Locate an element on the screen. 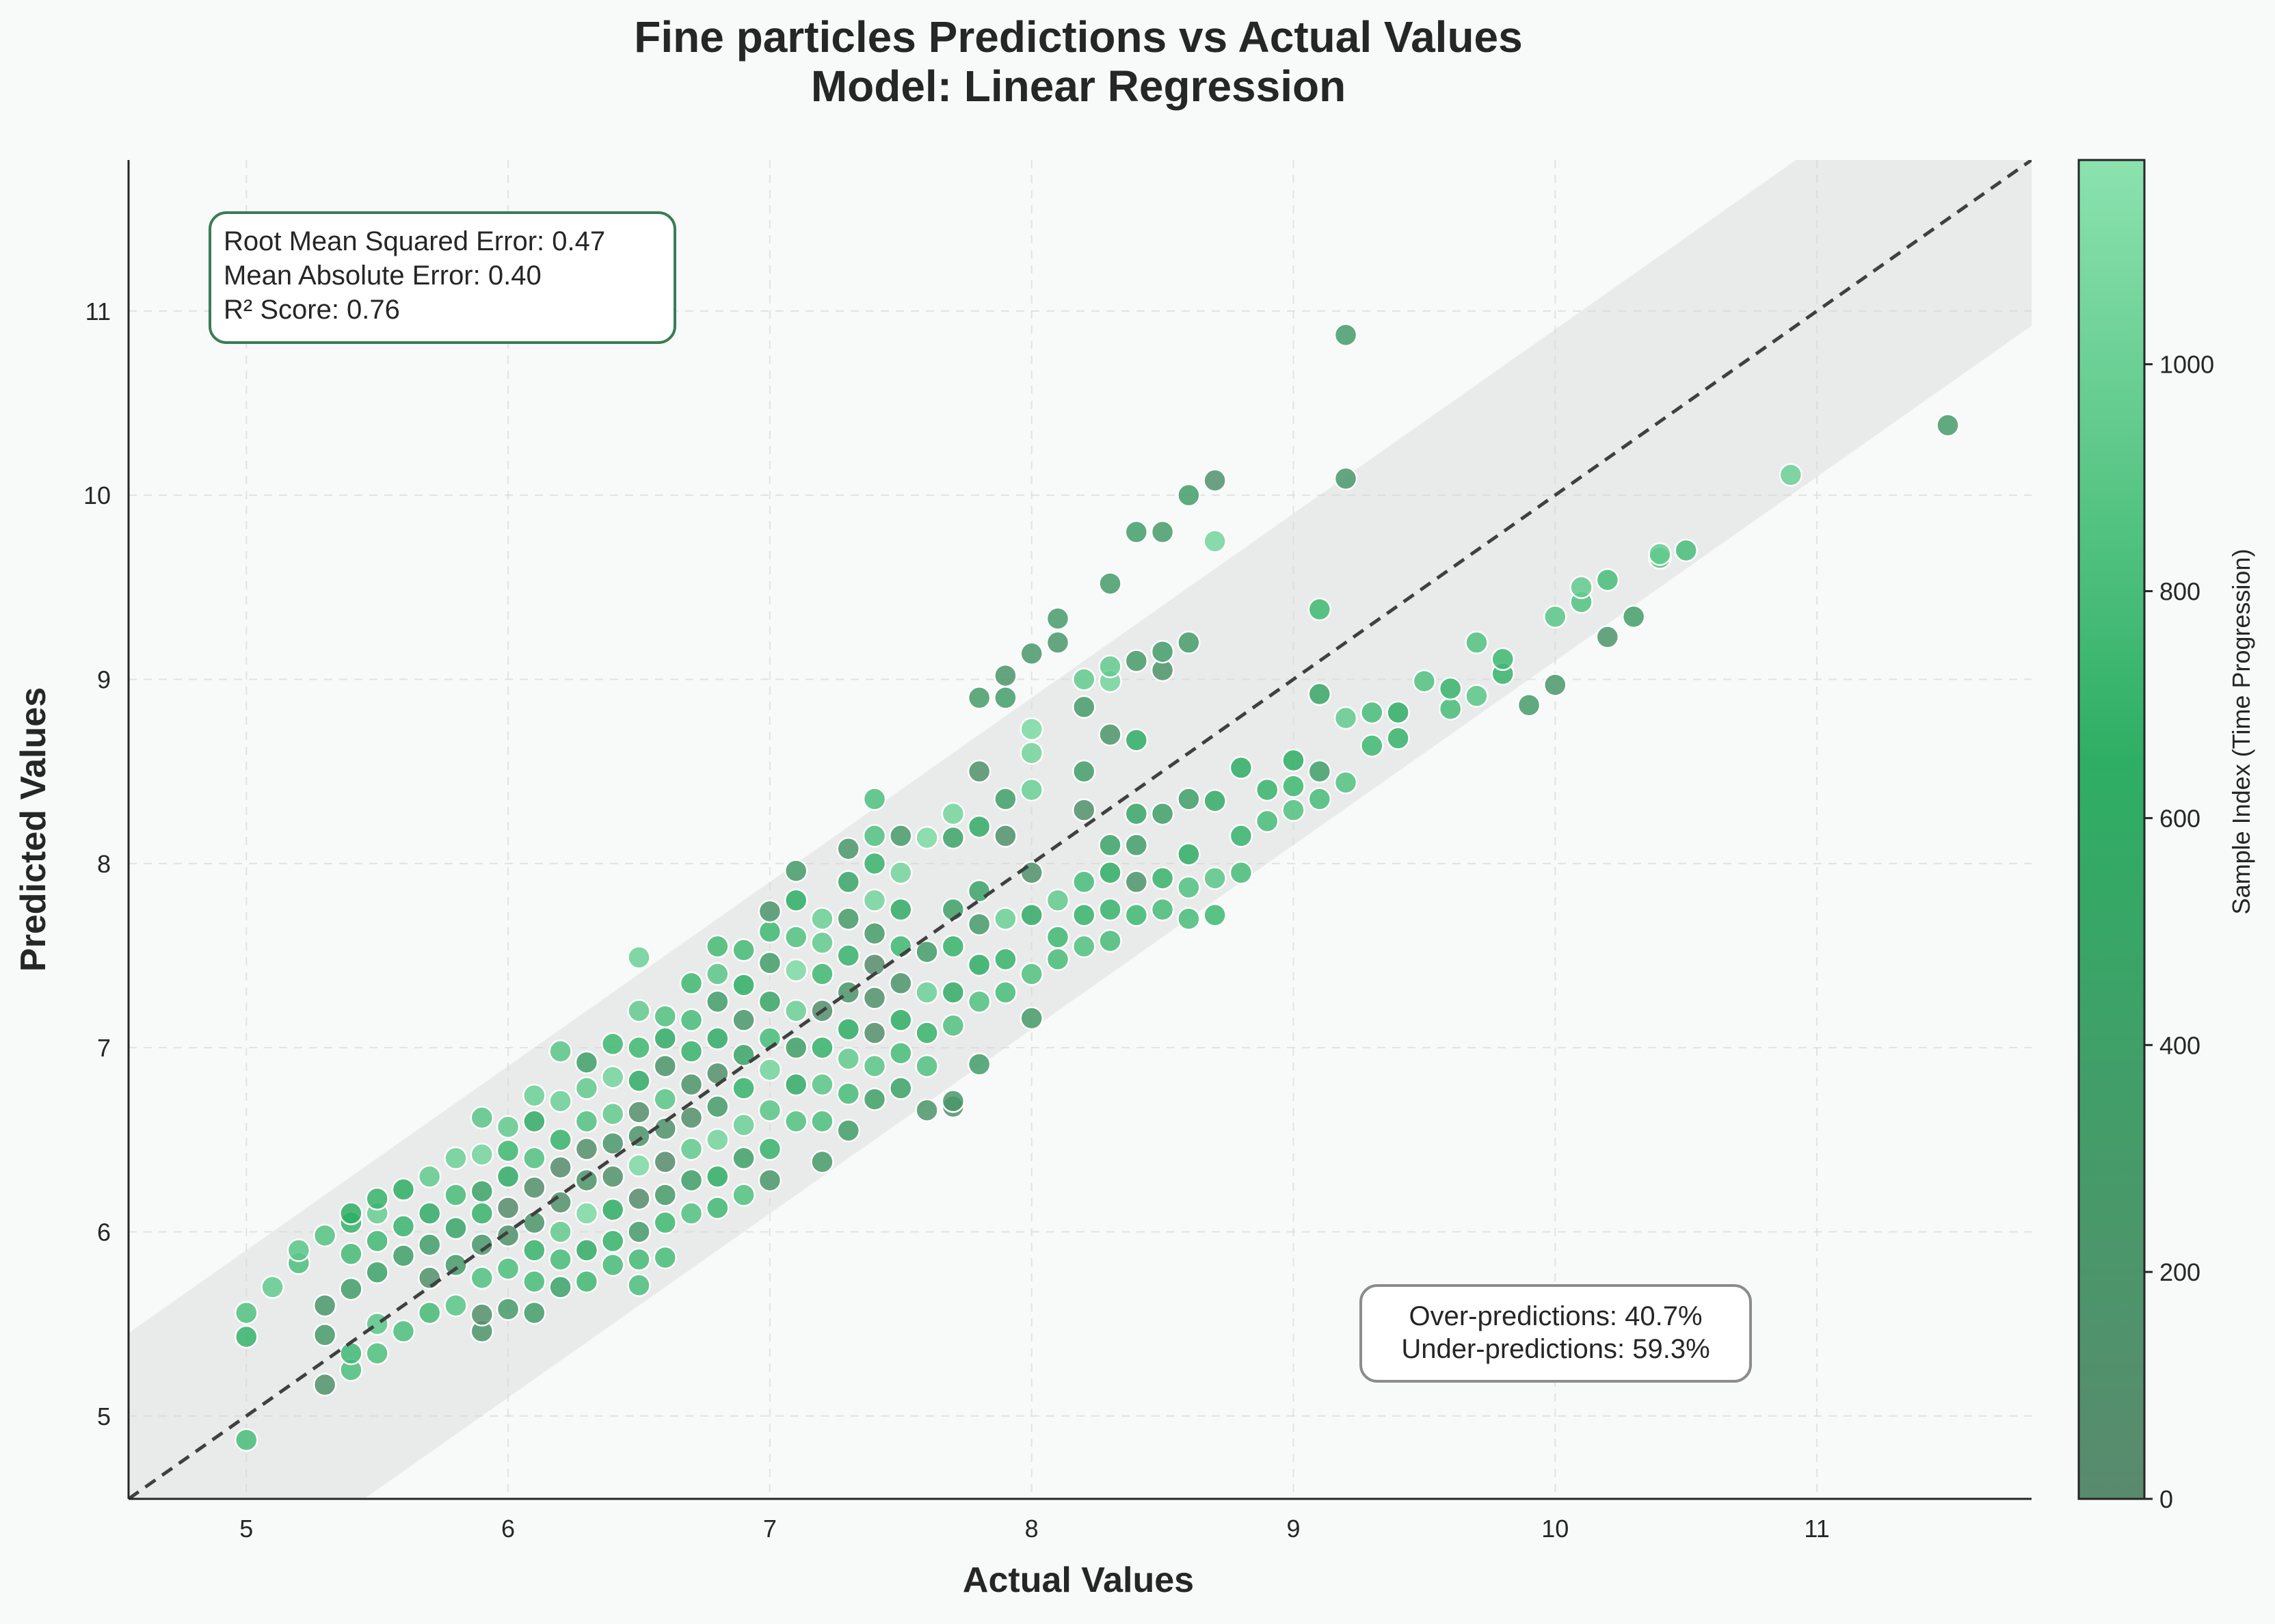  y-tick-label: 6 is located at coordinates (104, 1232).